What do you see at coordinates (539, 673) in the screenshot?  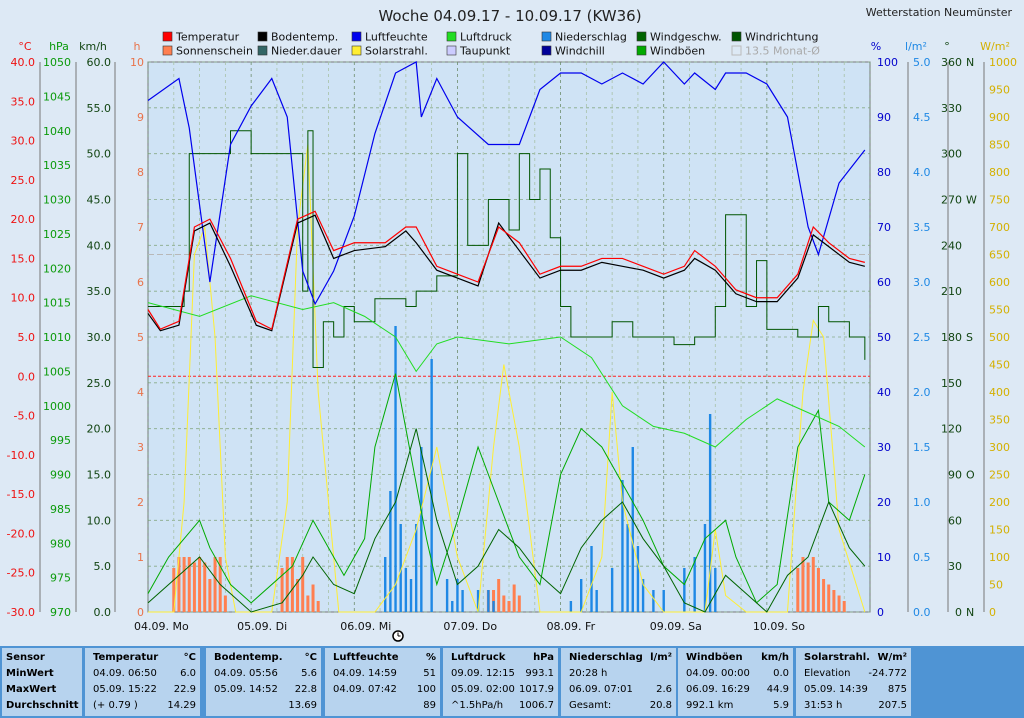 I see `stats-cell-value: 993.1` at bounding box center [539, 673].